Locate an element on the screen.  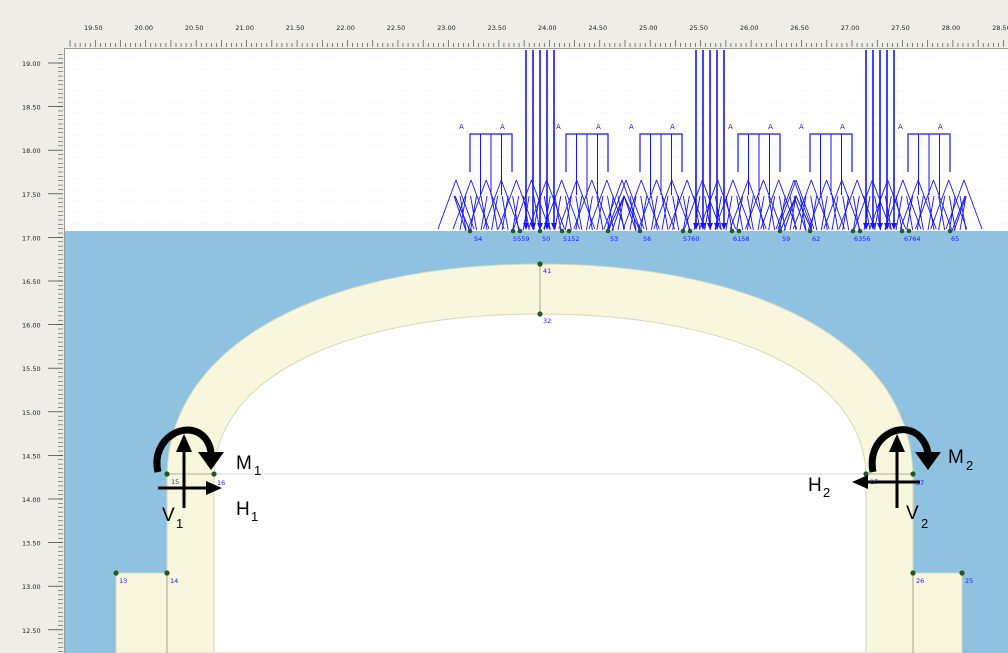
node-14-label: 14 is located at coordinates (174, 581).